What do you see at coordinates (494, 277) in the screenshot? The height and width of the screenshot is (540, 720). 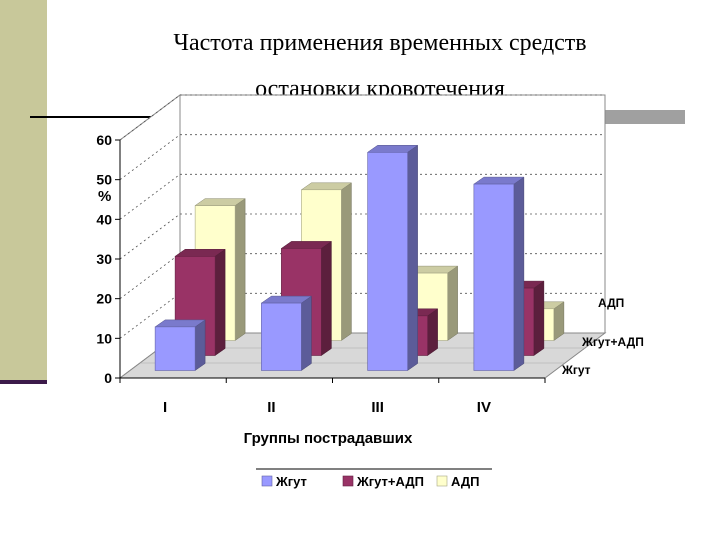 I see `bar-жгут-iv` at bounding box center [494, 277].